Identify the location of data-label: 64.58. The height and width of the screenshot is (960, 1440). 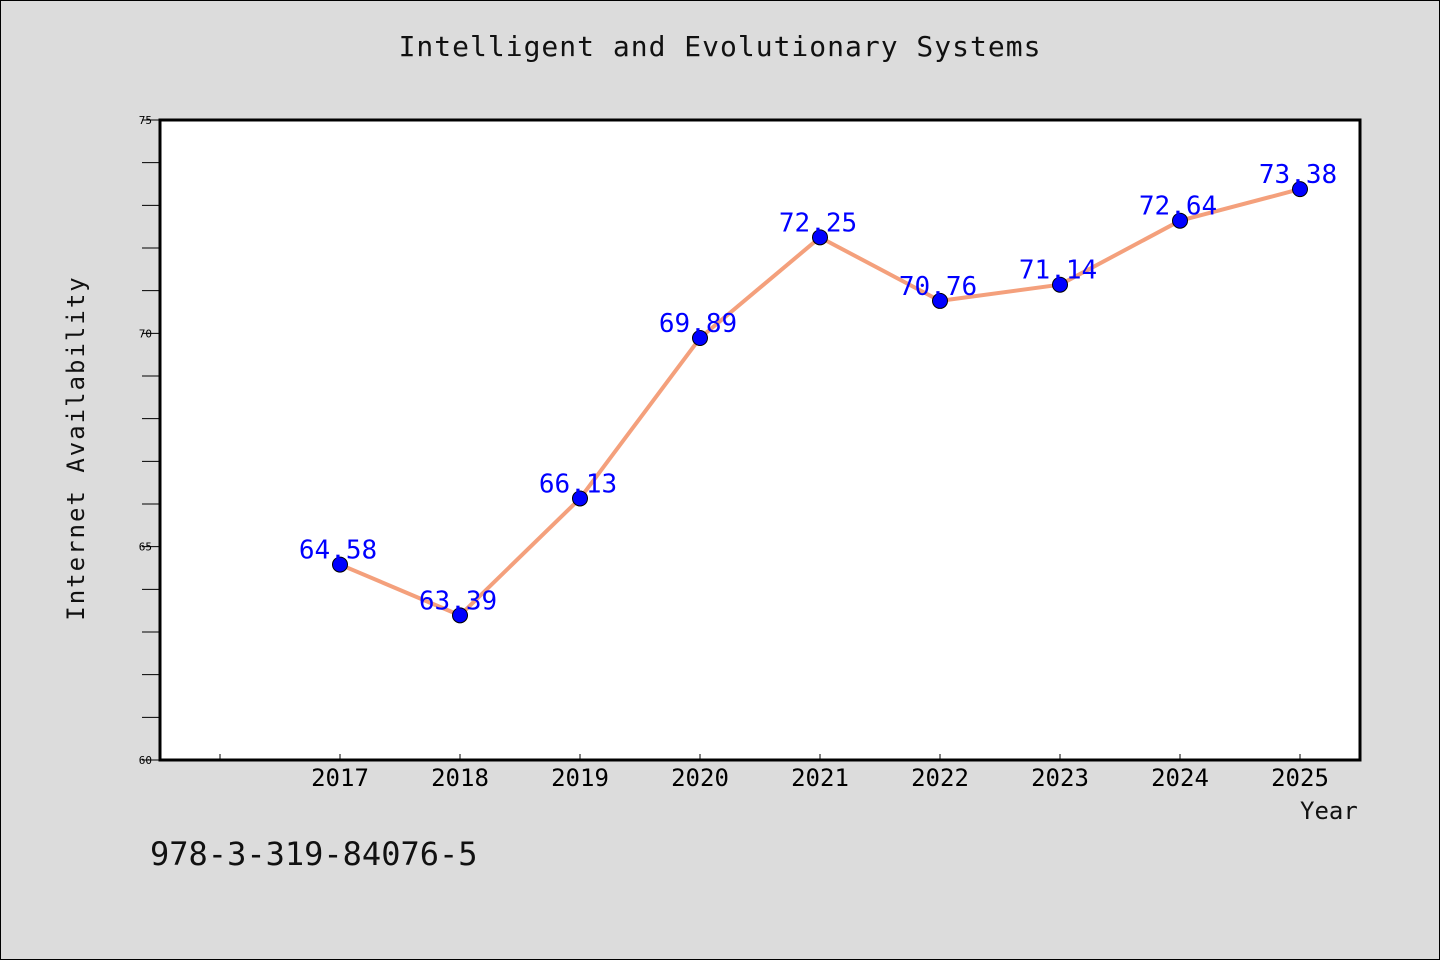
(338, 551).